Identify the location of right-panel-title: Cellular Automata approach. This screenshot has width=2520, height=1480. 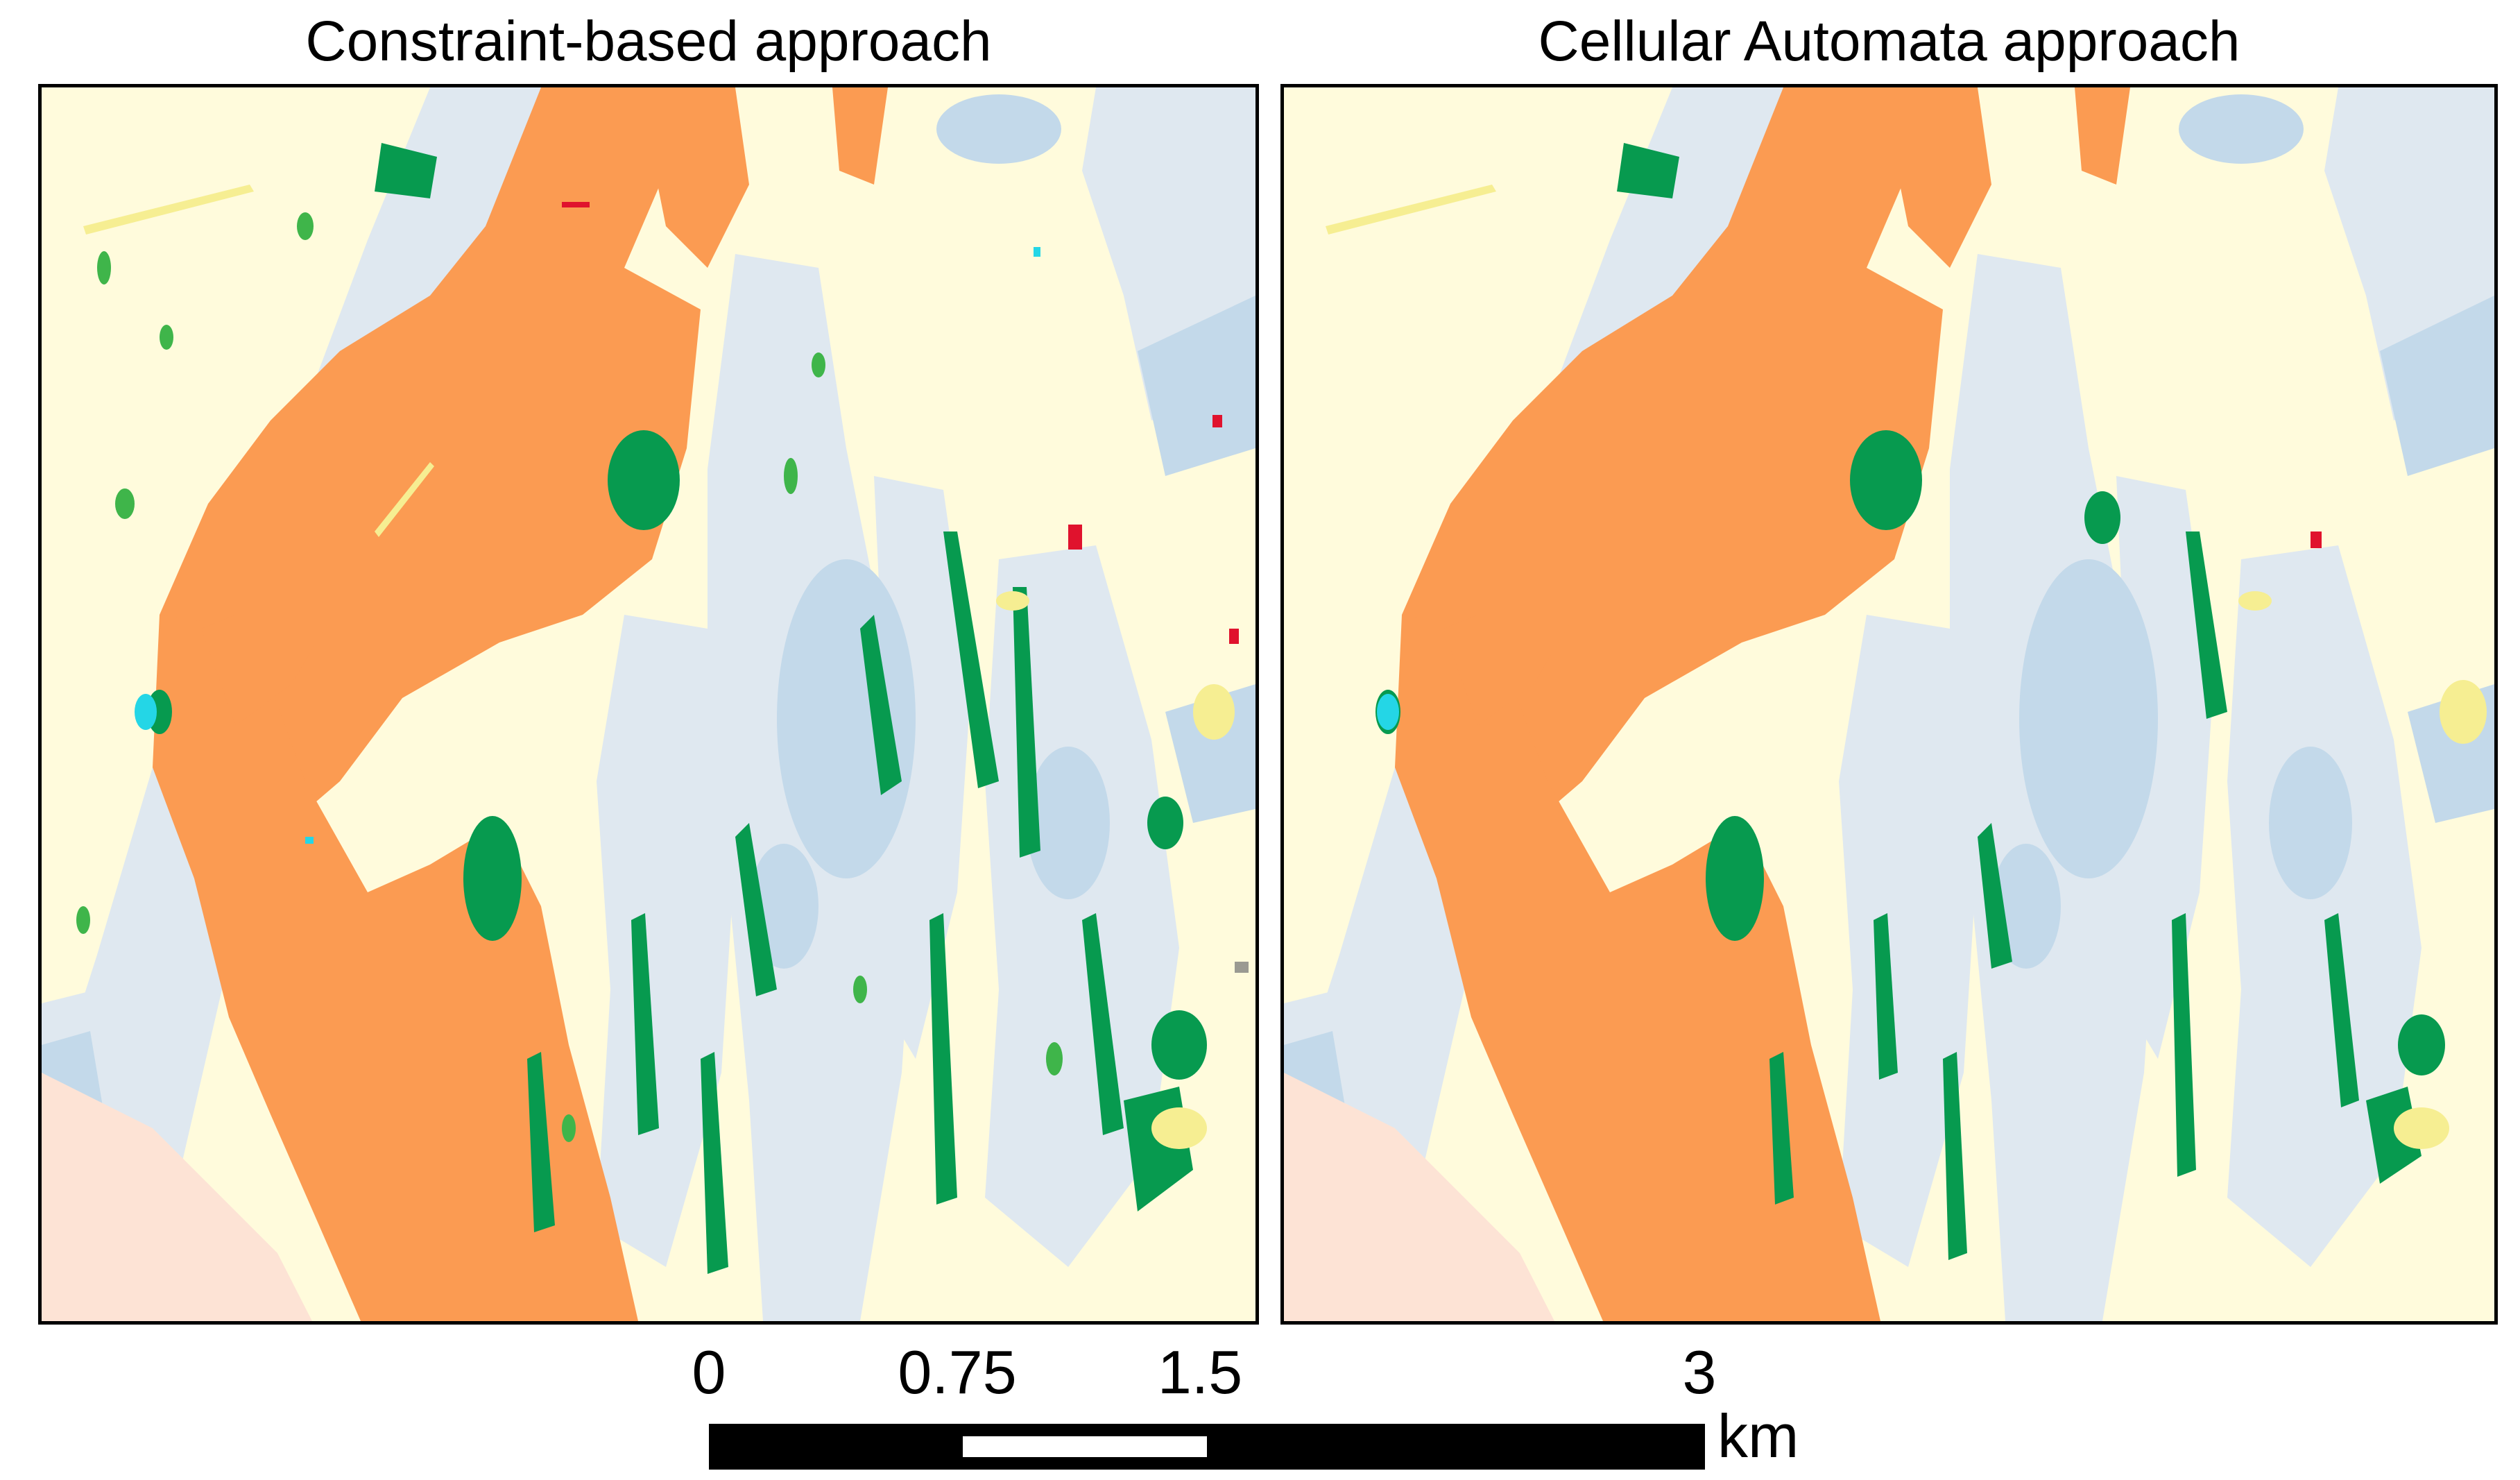
(1889, 41).